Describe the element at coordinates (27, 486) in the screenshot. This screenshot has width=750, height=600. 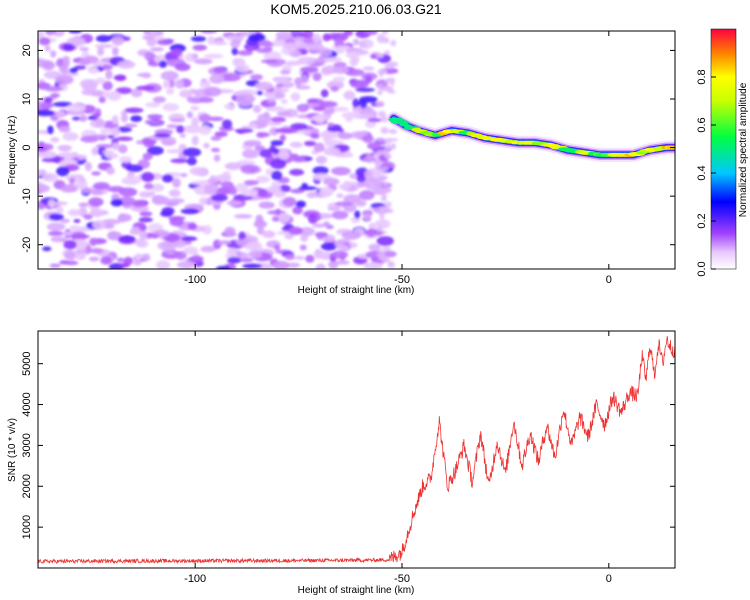
I see `y-tick-label: 2000` at that location.